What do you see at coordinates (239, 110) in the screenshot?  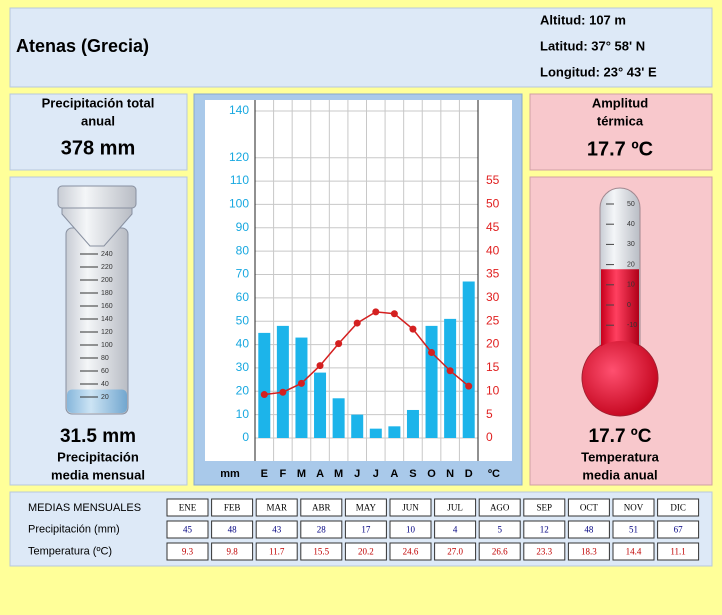 I see `y-tick-label: 140` at bounding box center [239, 110].